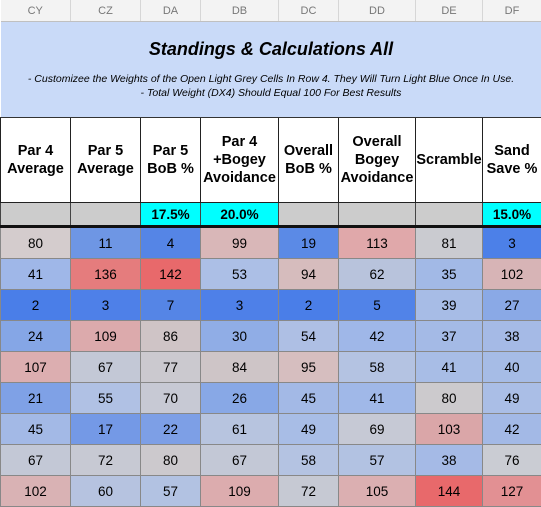 Image resolution: width=541 pixels, height=507 pixels. I want to click on data-cell: 30, so click(240, 336).